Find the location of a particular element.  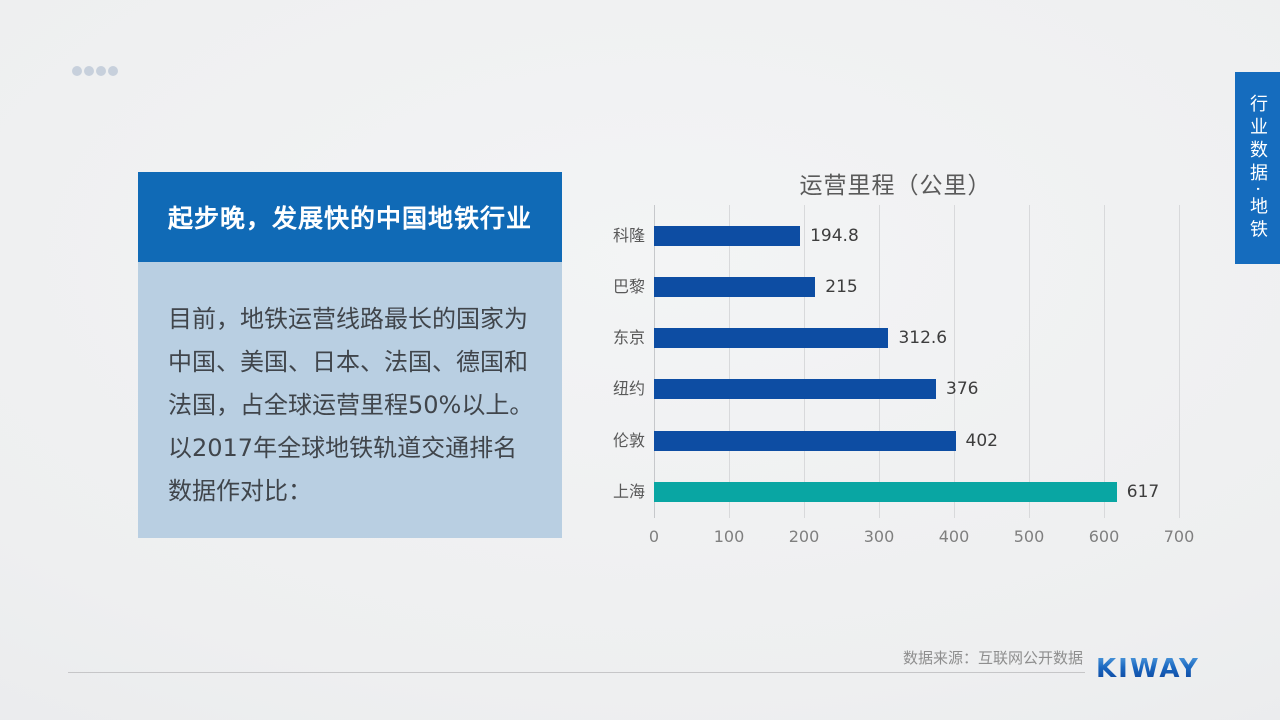

category-label: 巴黎 is located at coordinates (628, 286).